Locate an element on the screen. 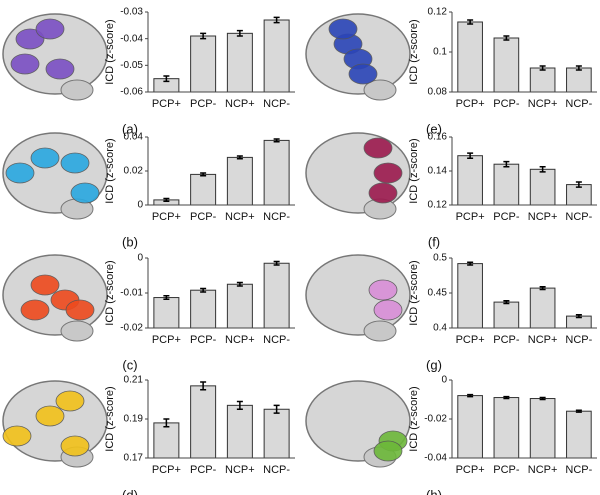 This screenshot has width=600, height=495. y-tick-label: 0.45 is located at coordinates (438, 293).